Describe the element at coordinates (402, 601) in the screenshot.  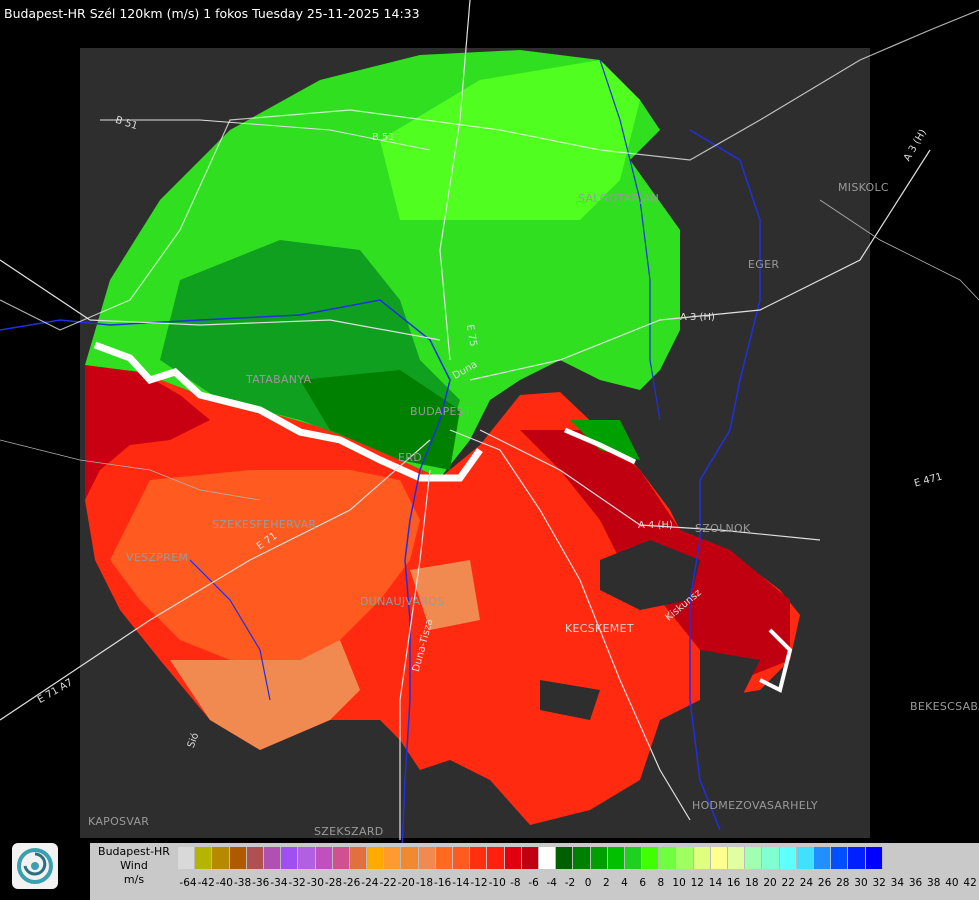
I see `place-dunaujvaros: DUNAUJVAROS` at that location.